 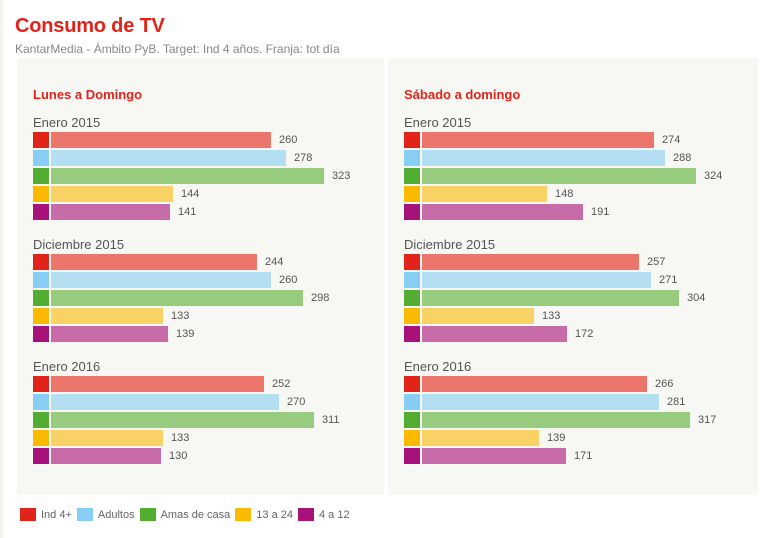 I want to click on legend-item-amas-de-casa: Amas de casa, so click(x=185, y=514).